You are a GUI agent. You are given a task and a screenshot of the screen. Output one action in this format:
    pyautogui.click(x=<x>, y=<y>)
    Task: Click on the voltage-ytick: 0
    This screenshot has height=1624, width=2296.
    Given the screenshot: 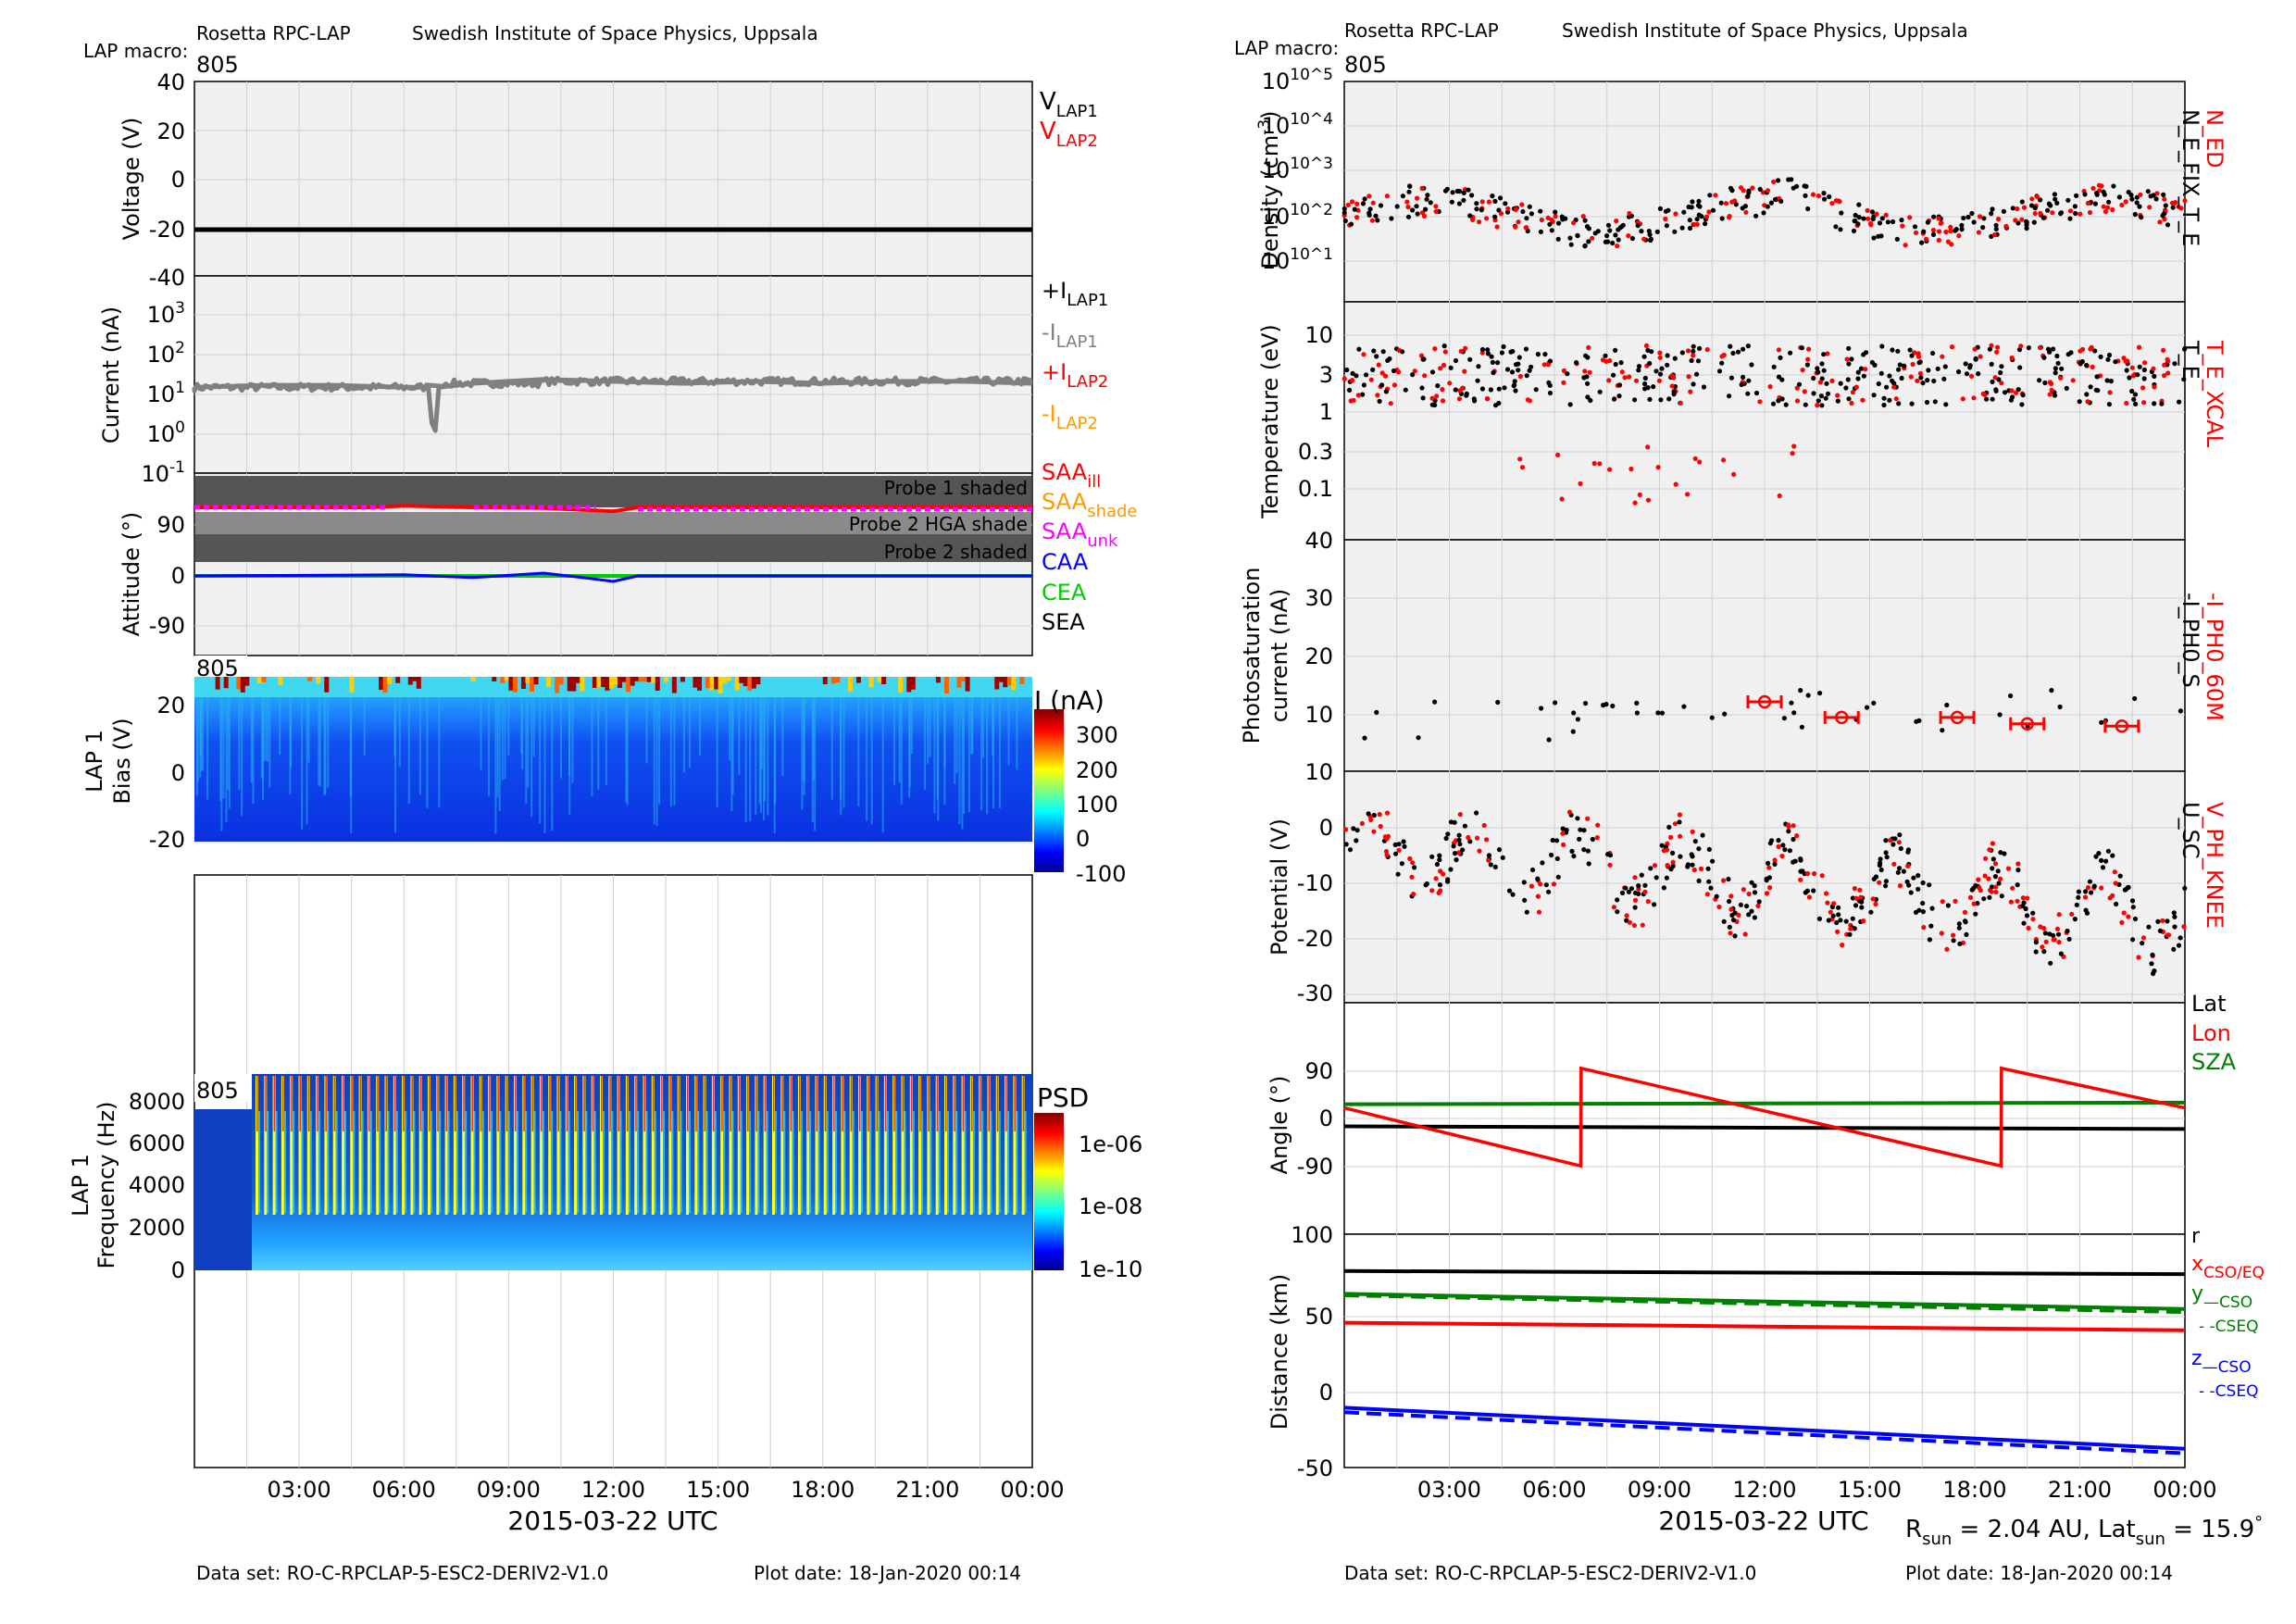 What is the action you would take?
    pyautogui.click(x=178, y=180)
    